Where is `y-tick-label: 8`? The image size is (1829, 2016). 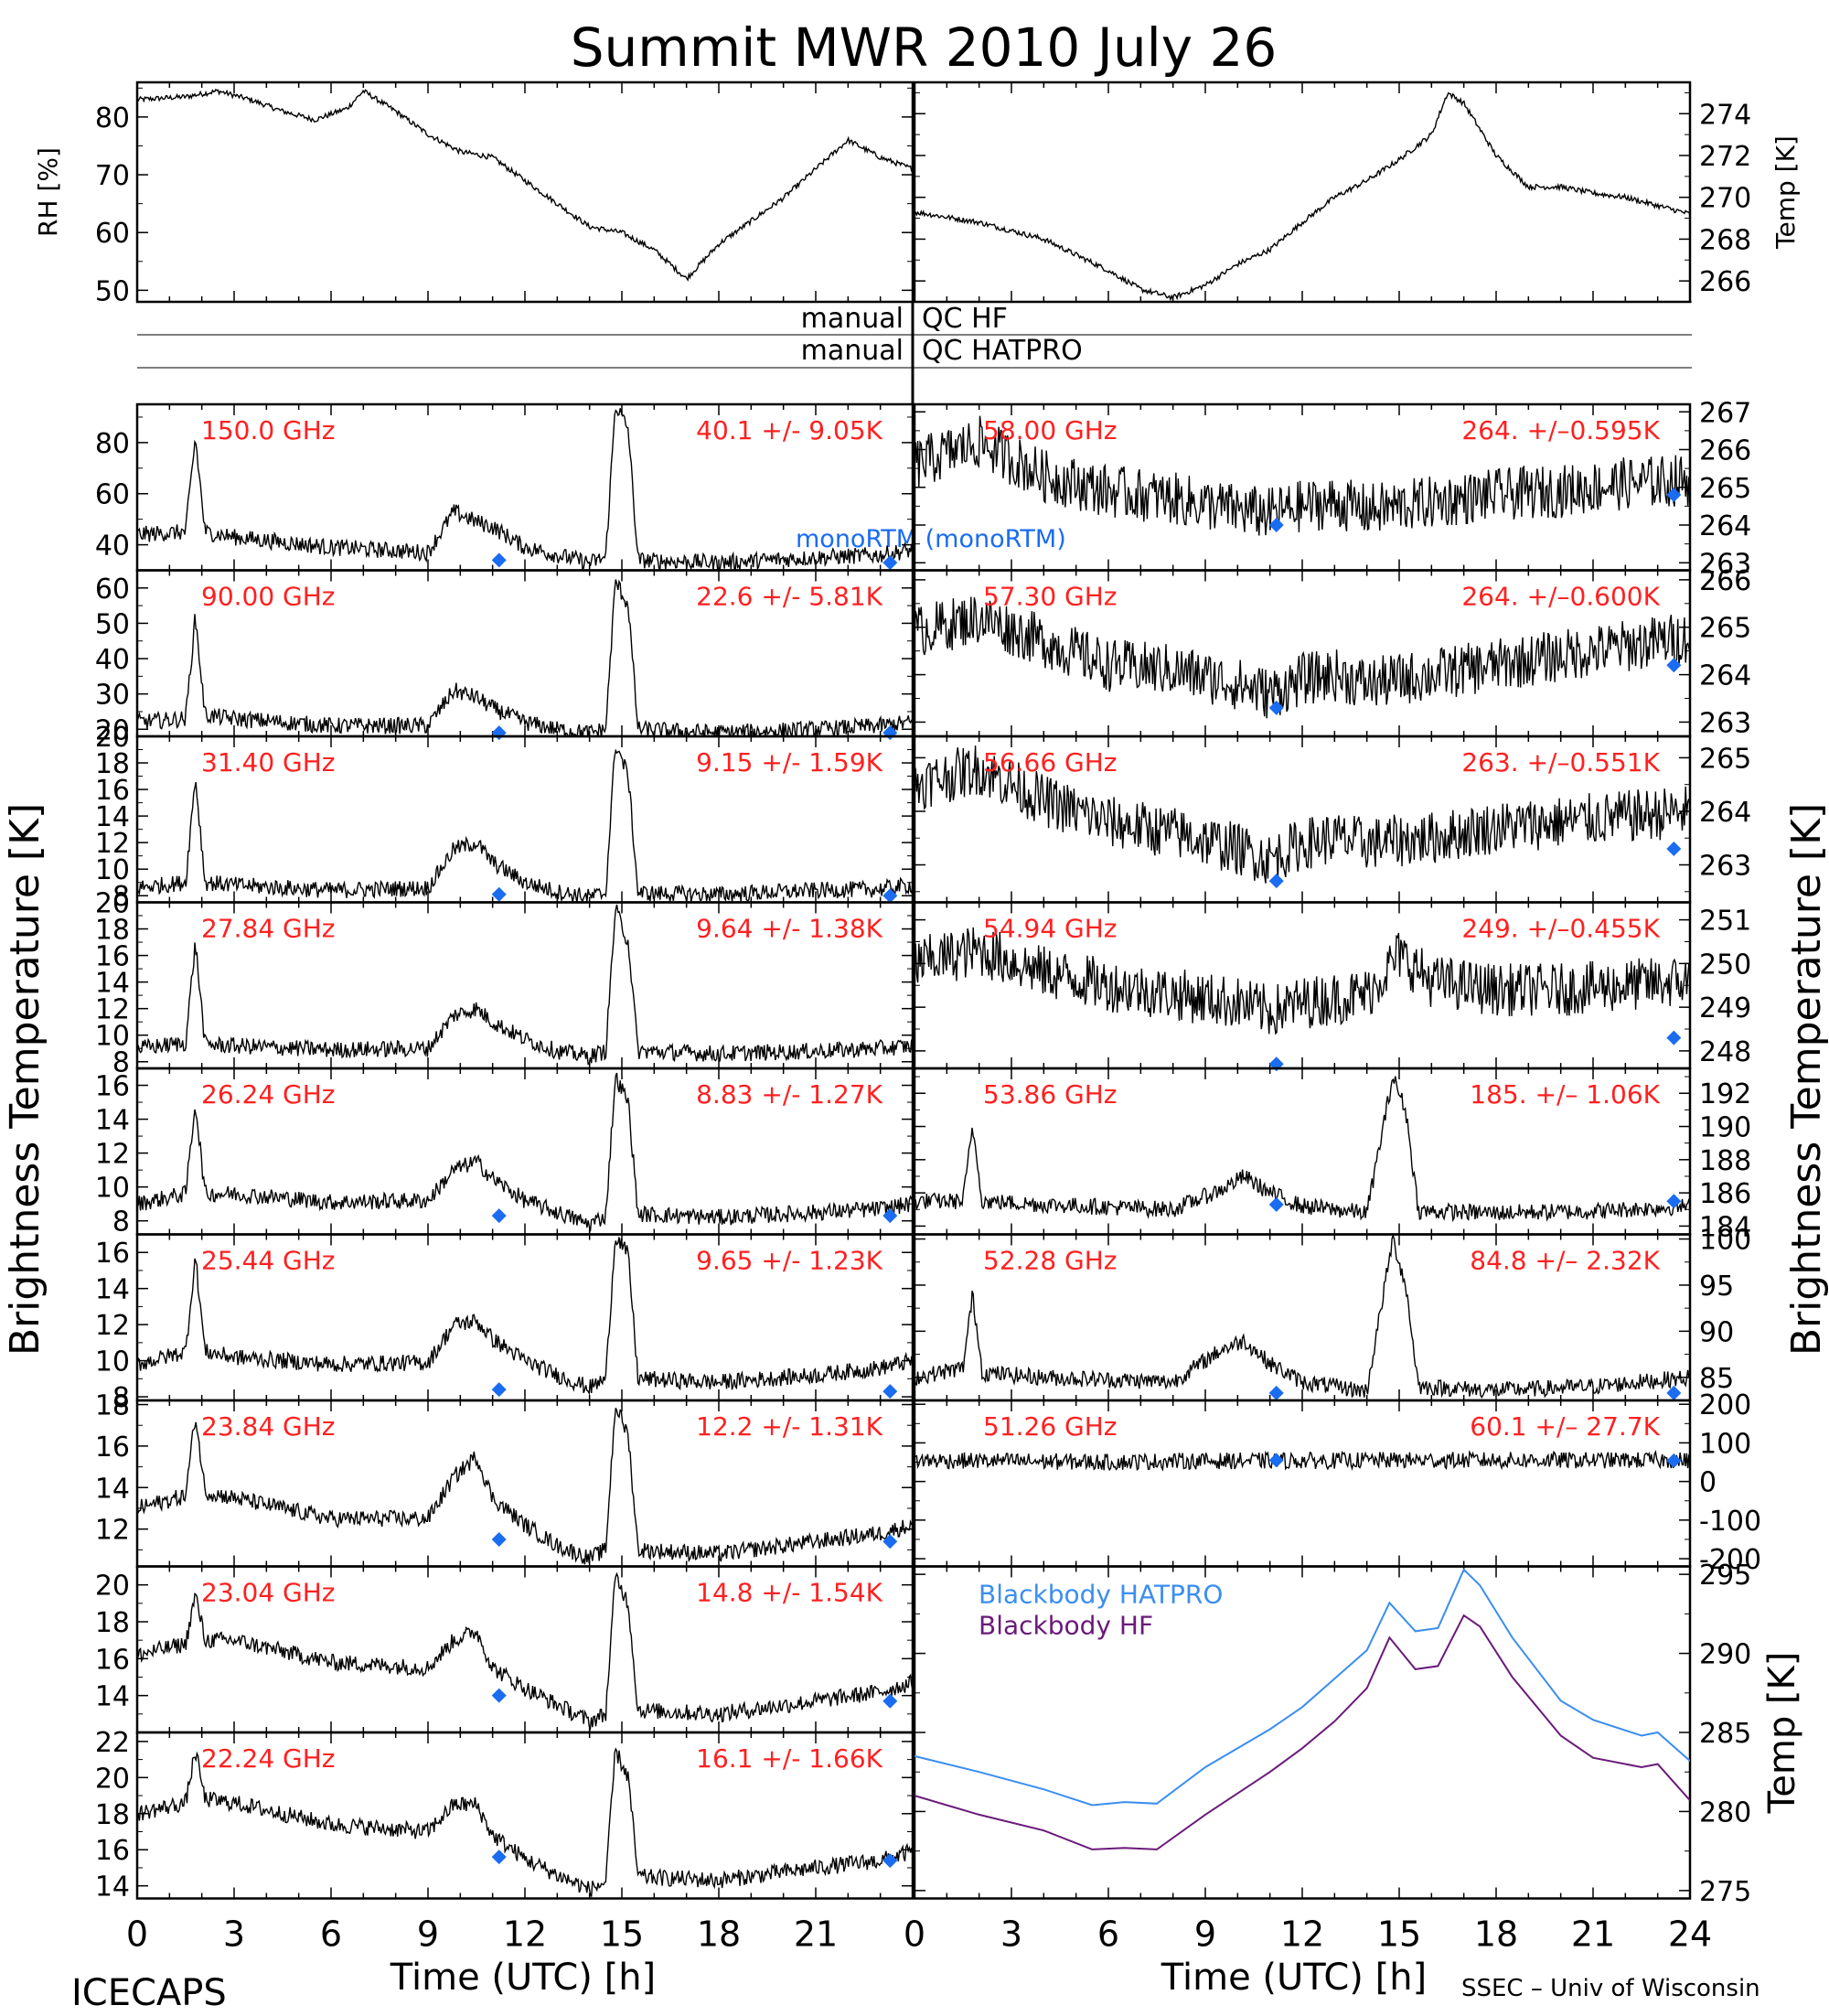 y-tick-label: 8 is located at coordinates (121, 1222).